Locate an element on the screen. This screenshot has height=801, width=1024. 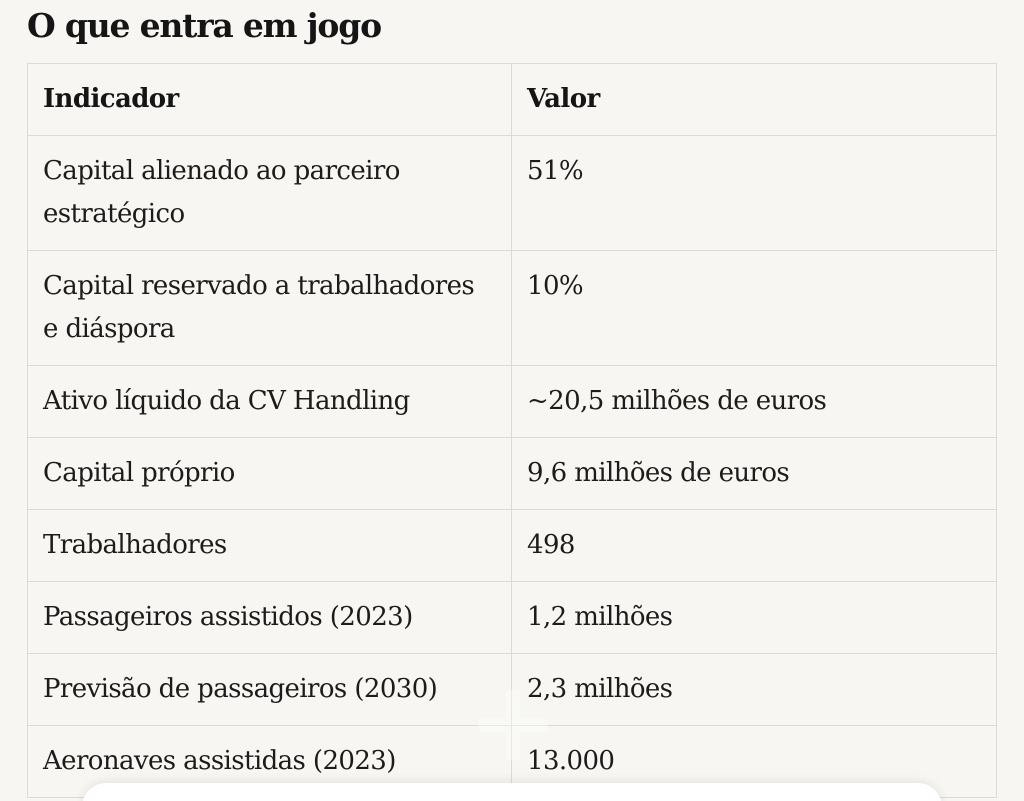
section-title: O que entra em jogo is located at coordinates (204, 25).